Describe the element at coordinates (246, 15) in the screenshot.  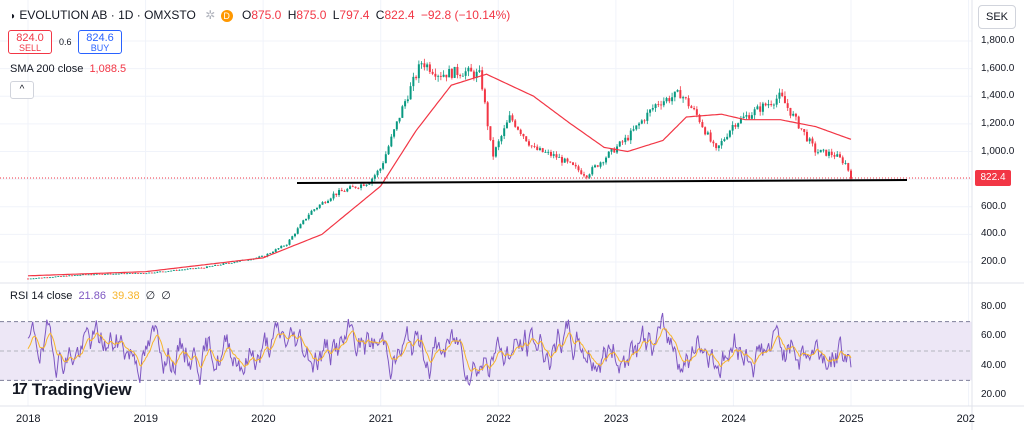
I see `open-label: O` at that location.